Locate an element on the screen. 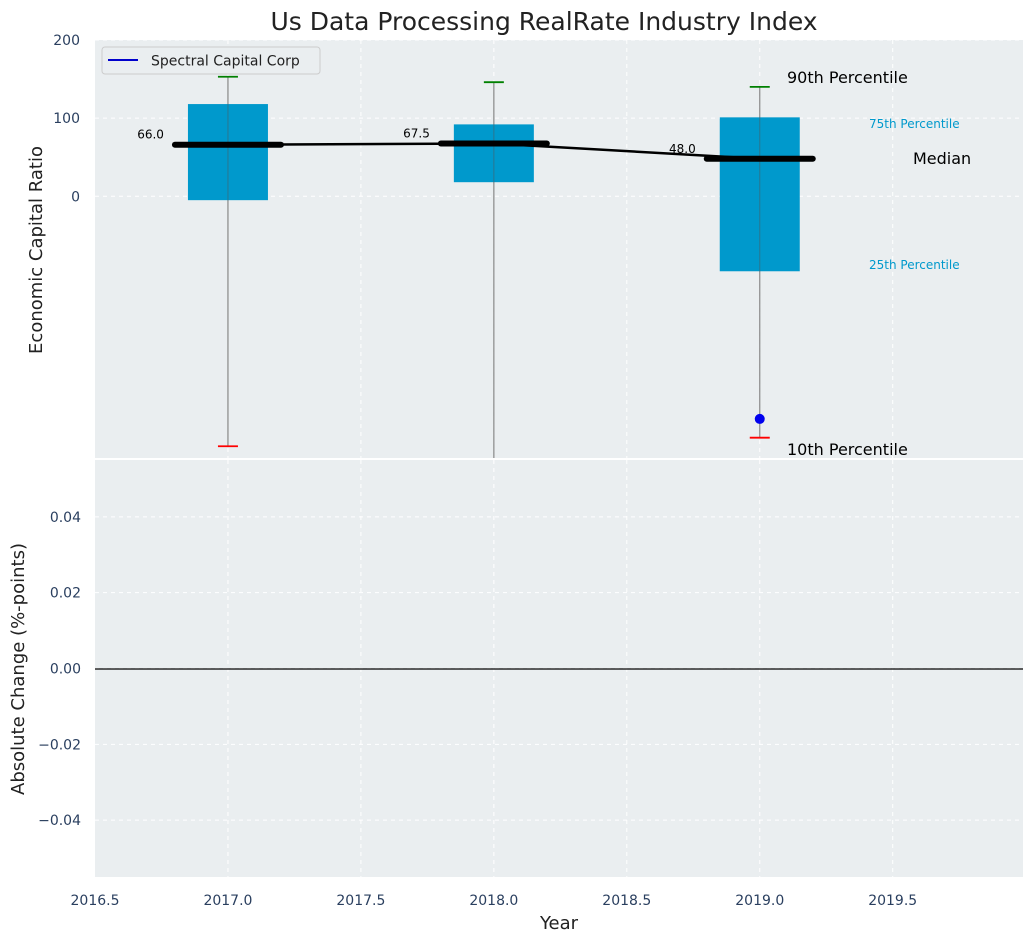 Image resolution: width=1034 pixels, height=942 pixels. top-y-tick-0: 0 is located at coordinates (75, 197).